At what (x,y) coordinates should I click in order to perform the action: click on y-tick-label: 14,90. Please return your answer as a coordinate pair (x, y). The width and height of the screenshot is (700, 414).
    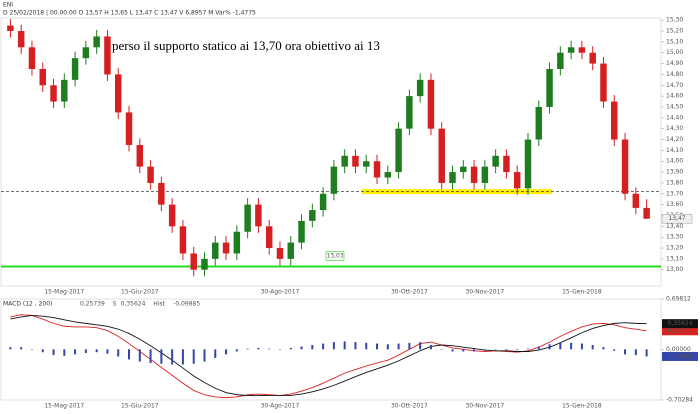
    Looking at the image, I should click on (674, 63).